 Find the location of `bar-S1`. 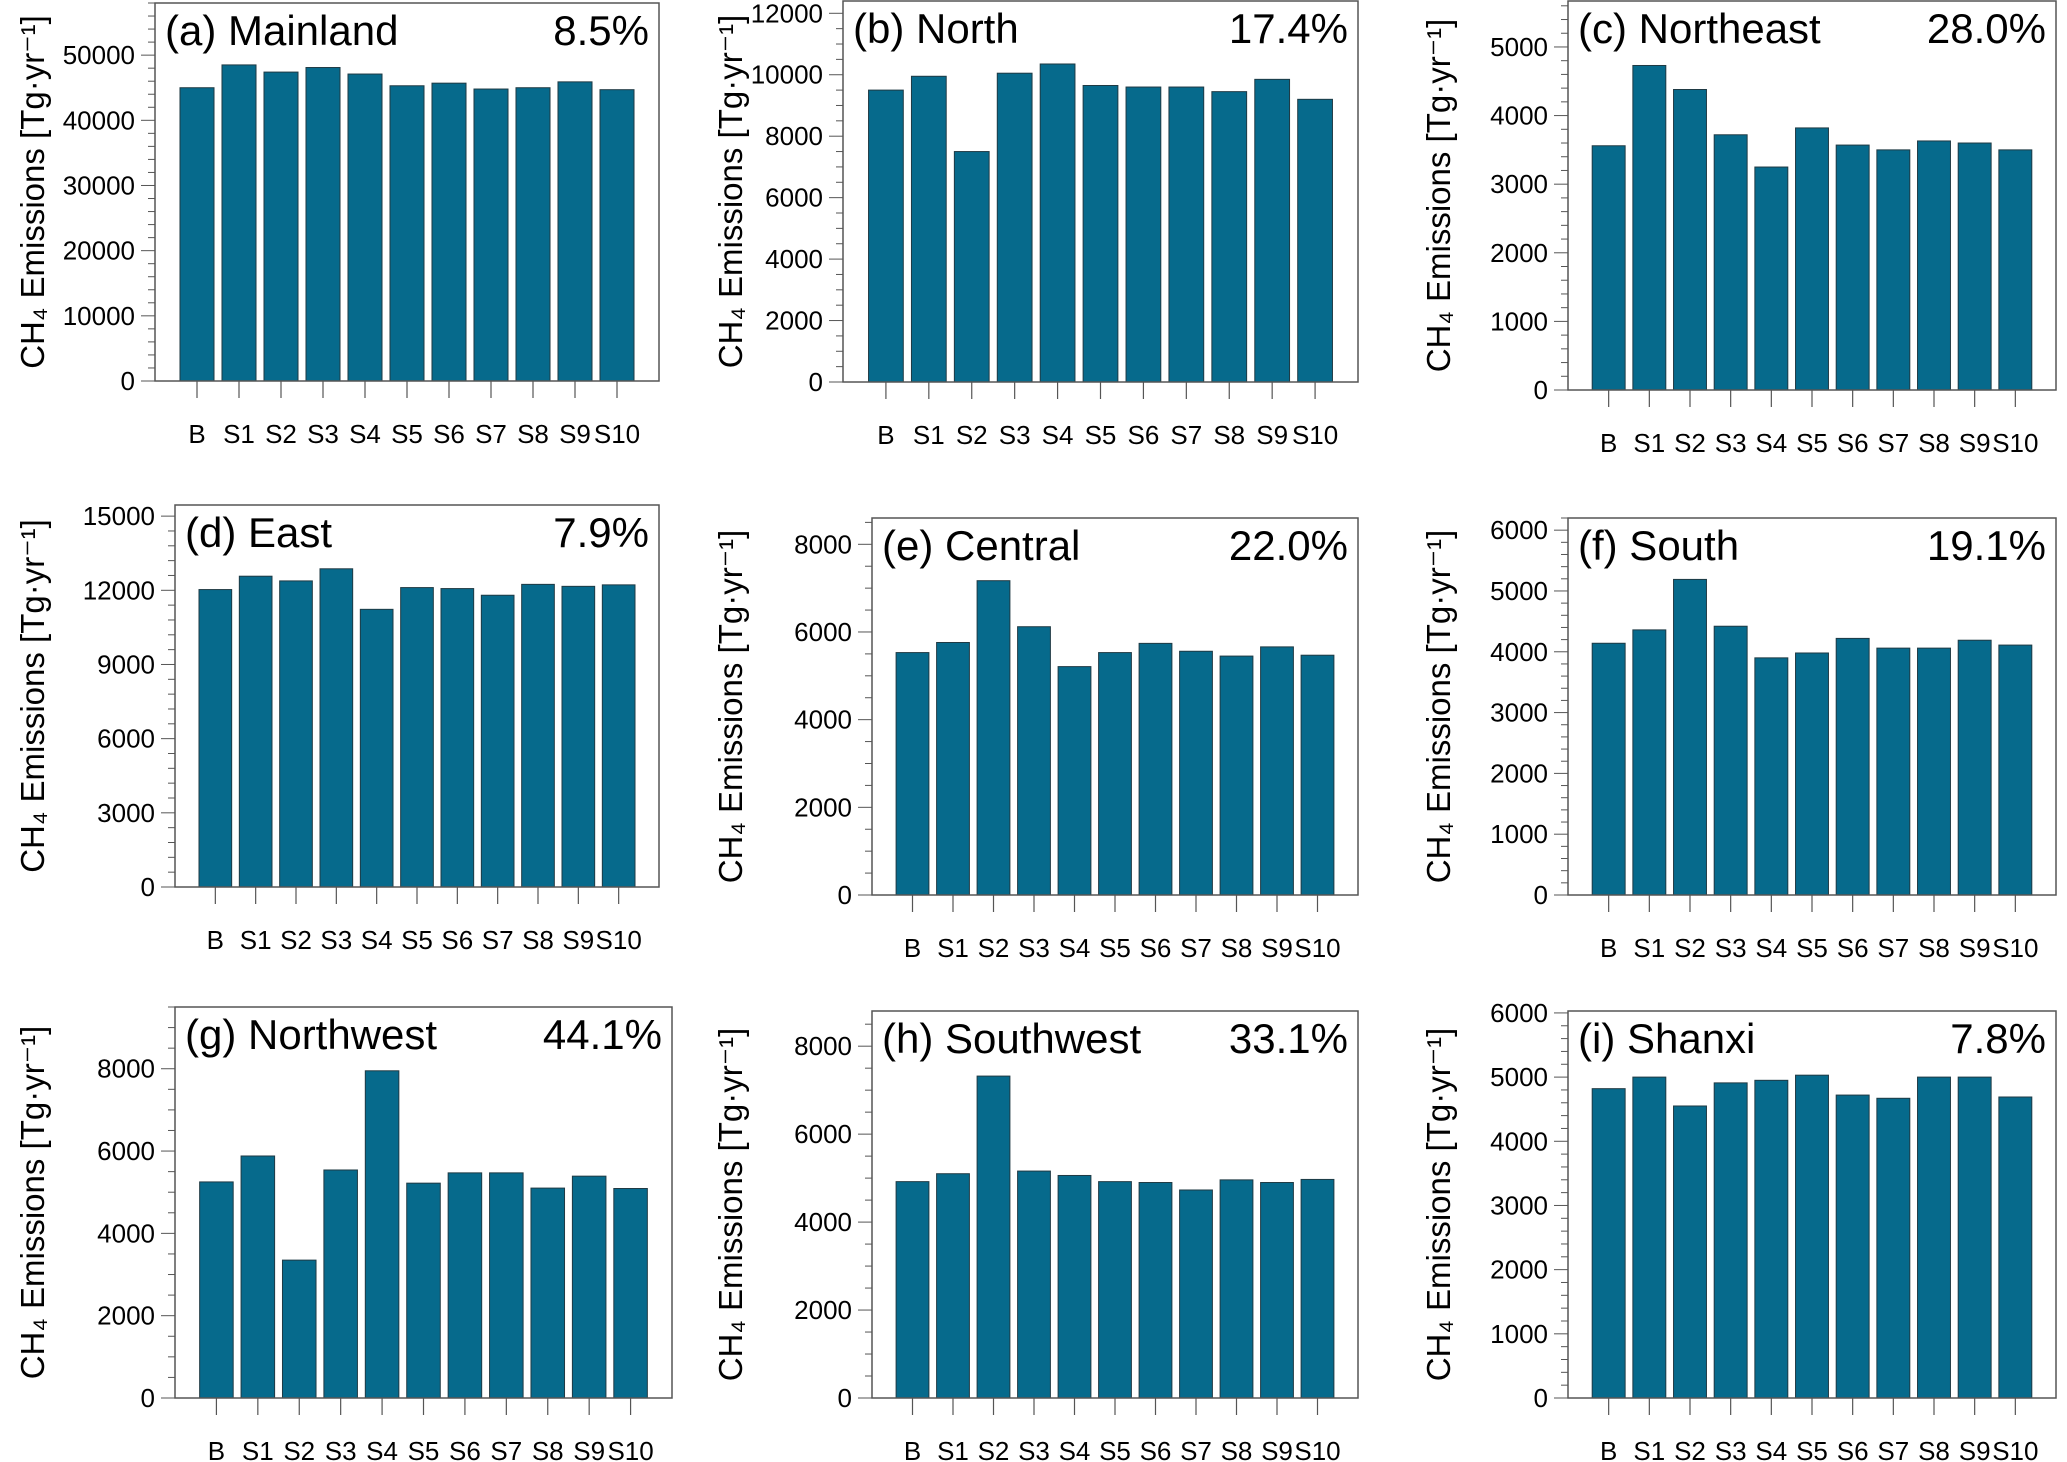

bar-S1 is located at coordinates (1649, 762).